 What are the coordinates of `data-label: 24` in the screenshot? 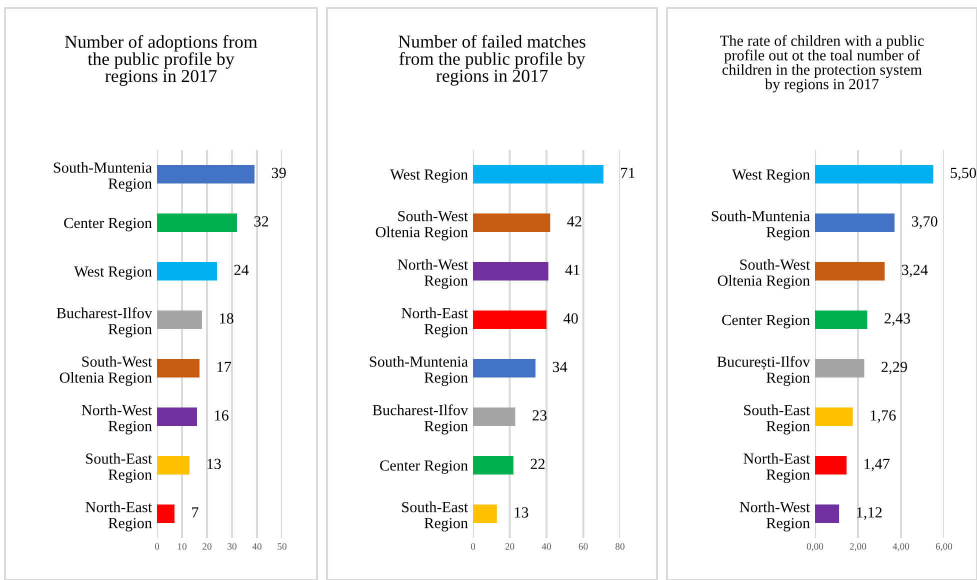 It's located at (241, 269).